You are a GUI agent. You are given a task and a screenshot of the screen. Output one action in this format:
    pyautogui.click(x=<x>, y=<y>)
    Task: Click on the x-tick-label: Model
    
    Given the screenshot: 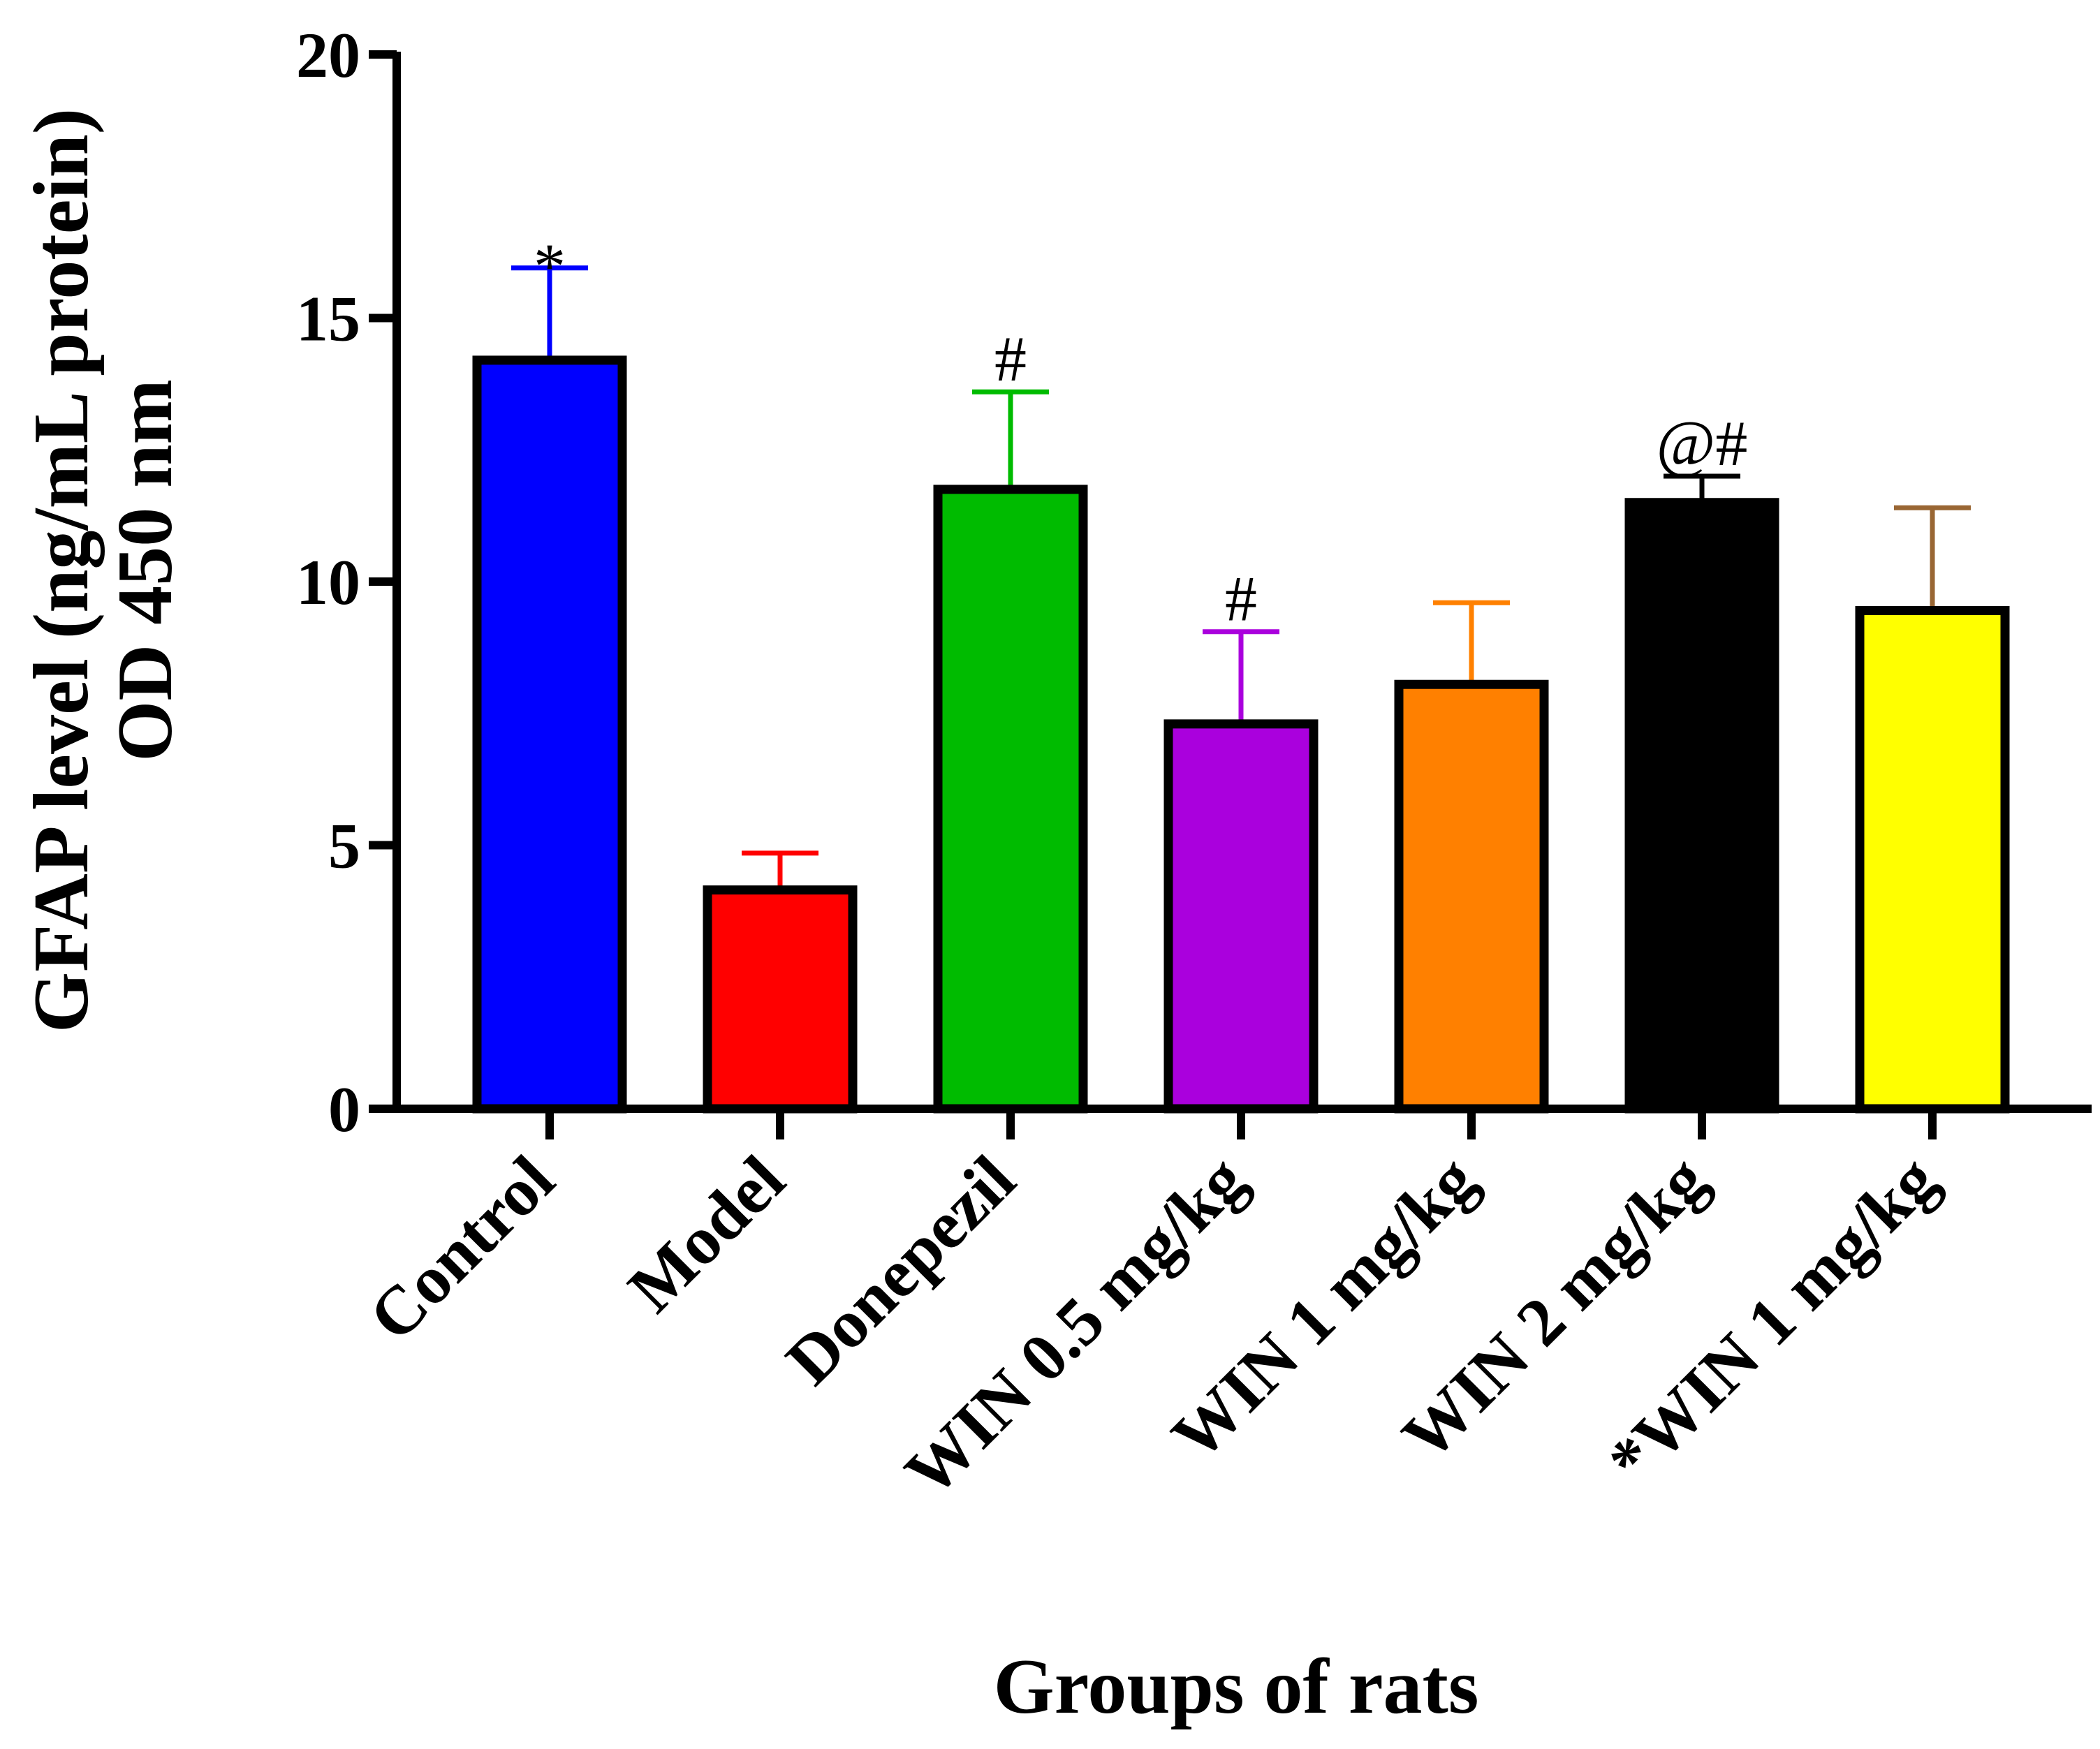 What is the action you would take?
    pyautogui.click(x=708, y=1234)
    